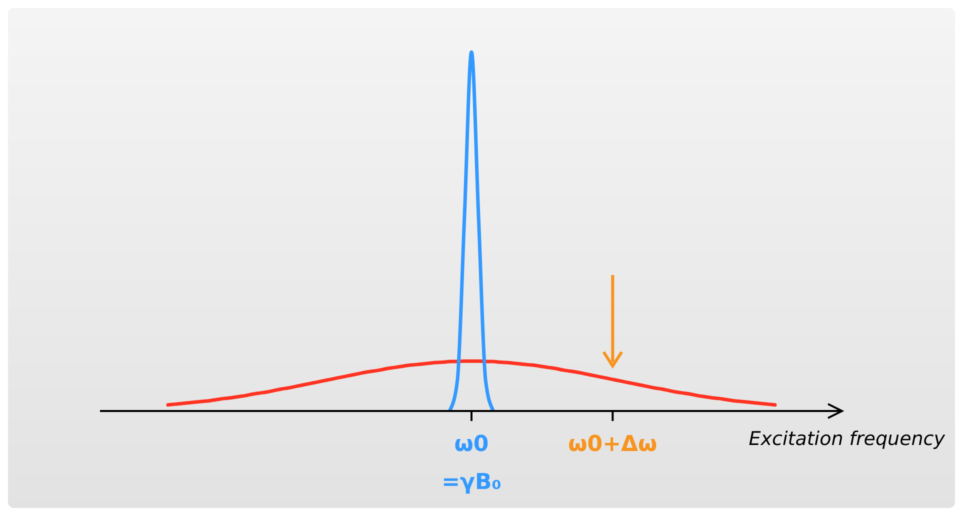 The width and height of the screenshot is (963, 512). Describe the element at coordinates (847, 439) in the screenshot. I see `x-axis-title: Excitation frequency` at that location.